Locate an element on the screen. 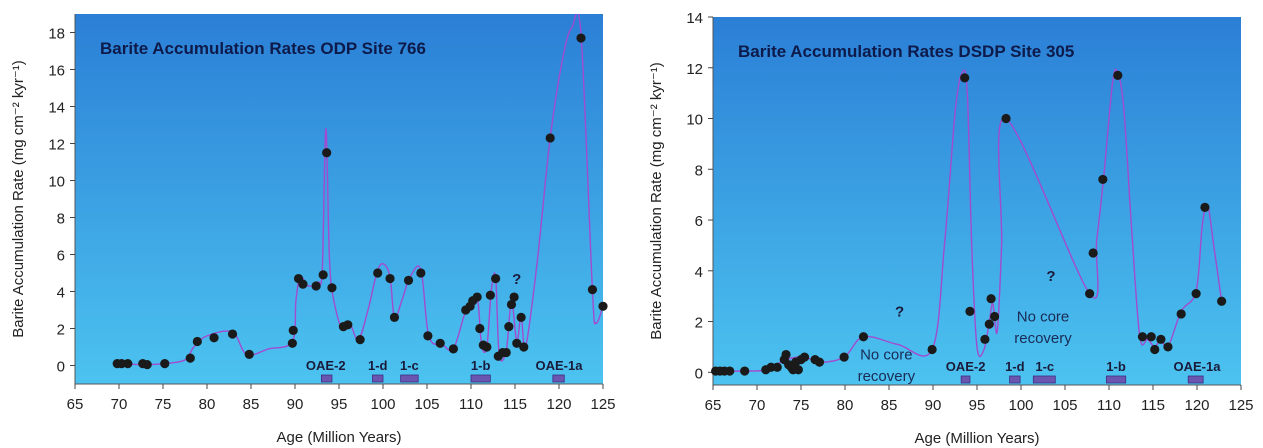 The image size is (1263, 448). odp-x-axis-label: Age (Million Years) is located at coordinates (338, 437).